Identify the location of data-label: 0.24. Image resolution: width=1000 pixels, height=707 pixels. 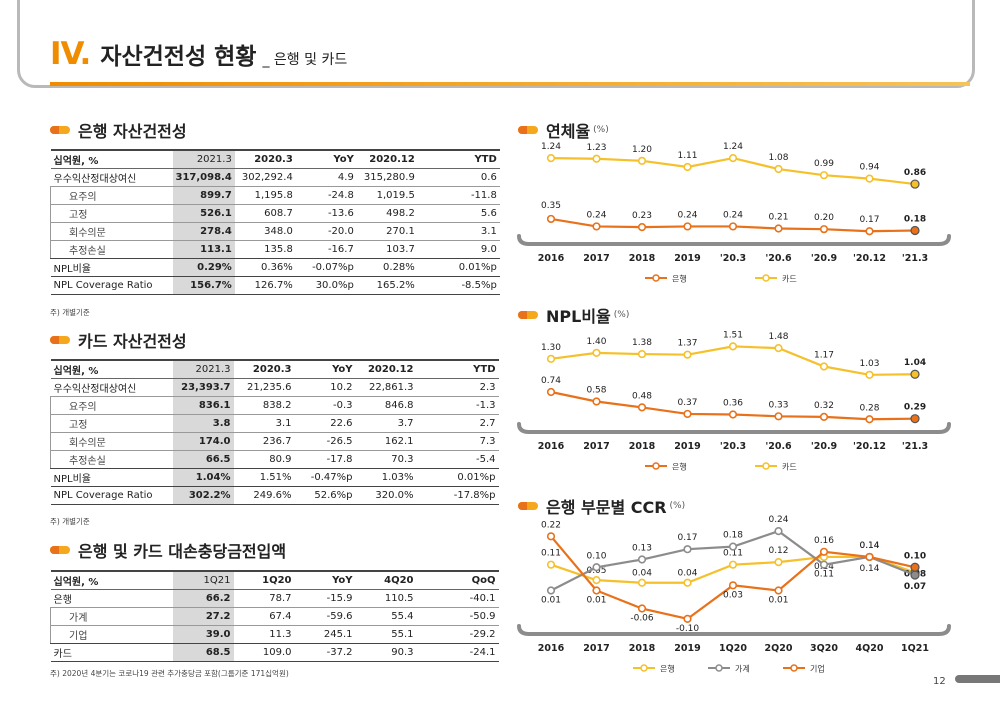
(733, 215).